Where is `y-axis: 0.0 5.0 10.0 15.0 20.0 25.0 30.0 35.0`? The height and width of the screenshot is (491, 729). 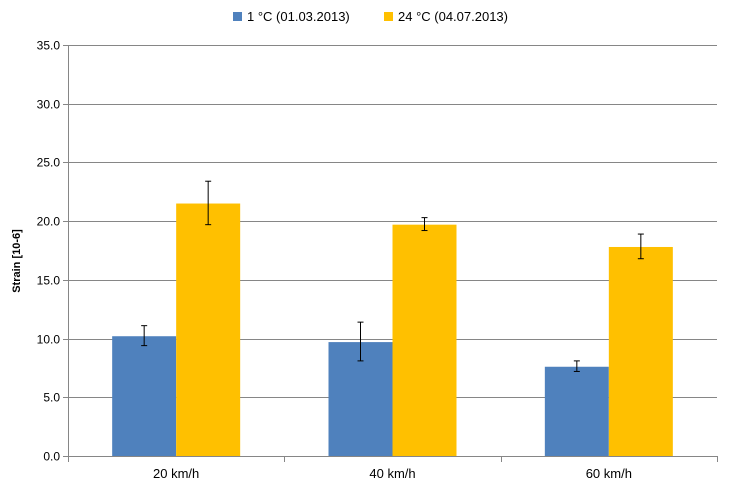 y-axis: 0.0 5.0 10.0 15.0 20.0 25.0 30.0 35.0 is located at coordinates (52, 251).